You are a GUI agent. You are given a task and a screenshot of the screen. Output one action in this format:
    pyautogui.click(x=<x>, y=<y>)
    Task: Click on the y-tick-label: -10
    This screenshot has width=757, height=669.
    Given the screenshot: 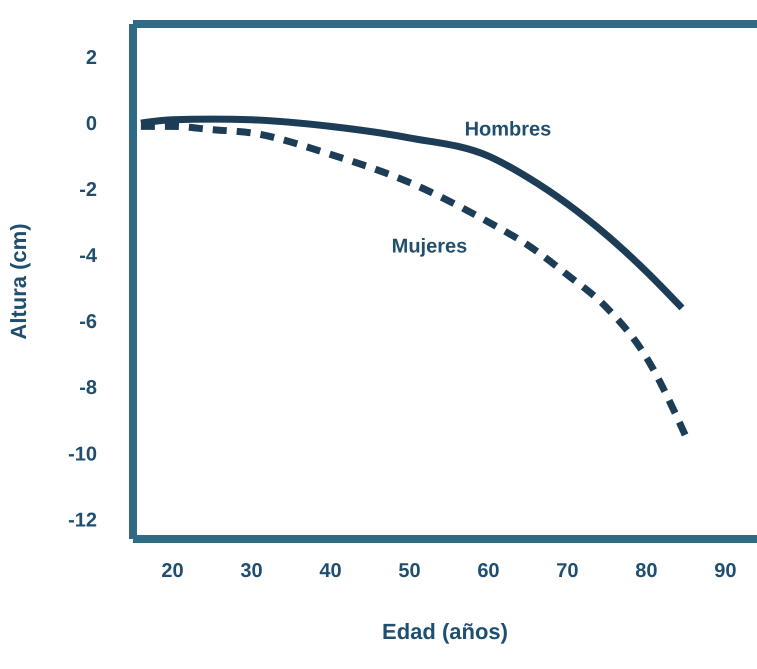 What is the action you would take?
    pyautogui.click(x=82, y=454)
    